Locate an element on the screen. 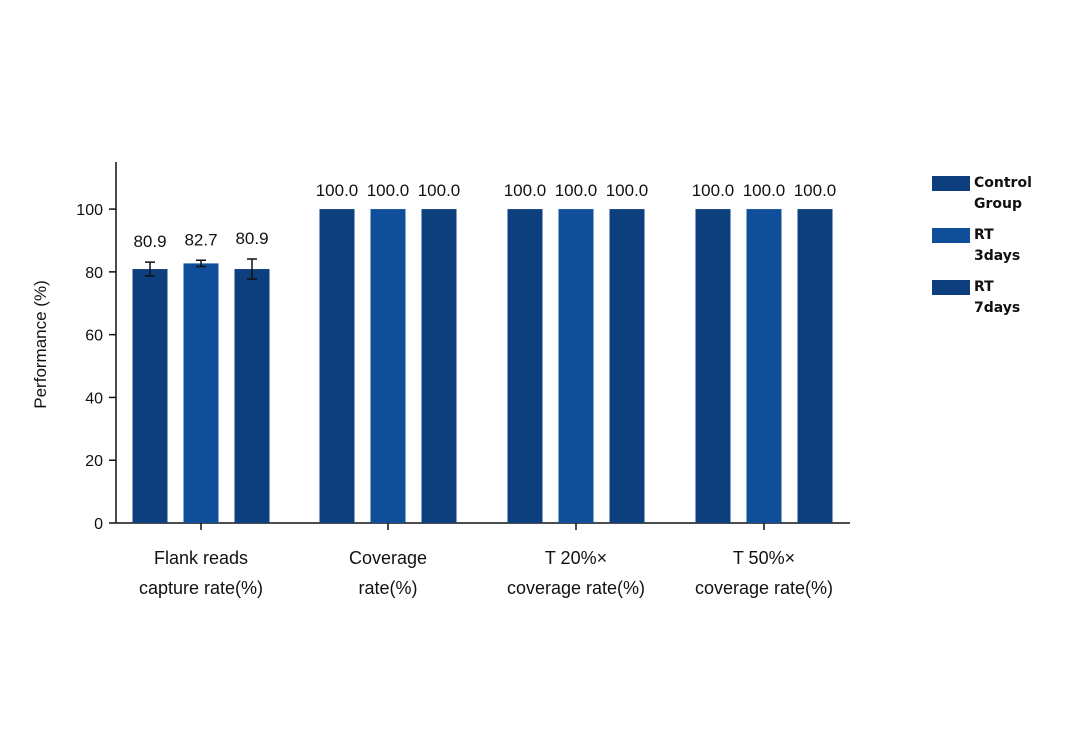 The image size is (1080, 737). y-tick-label: 20 is located at coordinates (94, 461).